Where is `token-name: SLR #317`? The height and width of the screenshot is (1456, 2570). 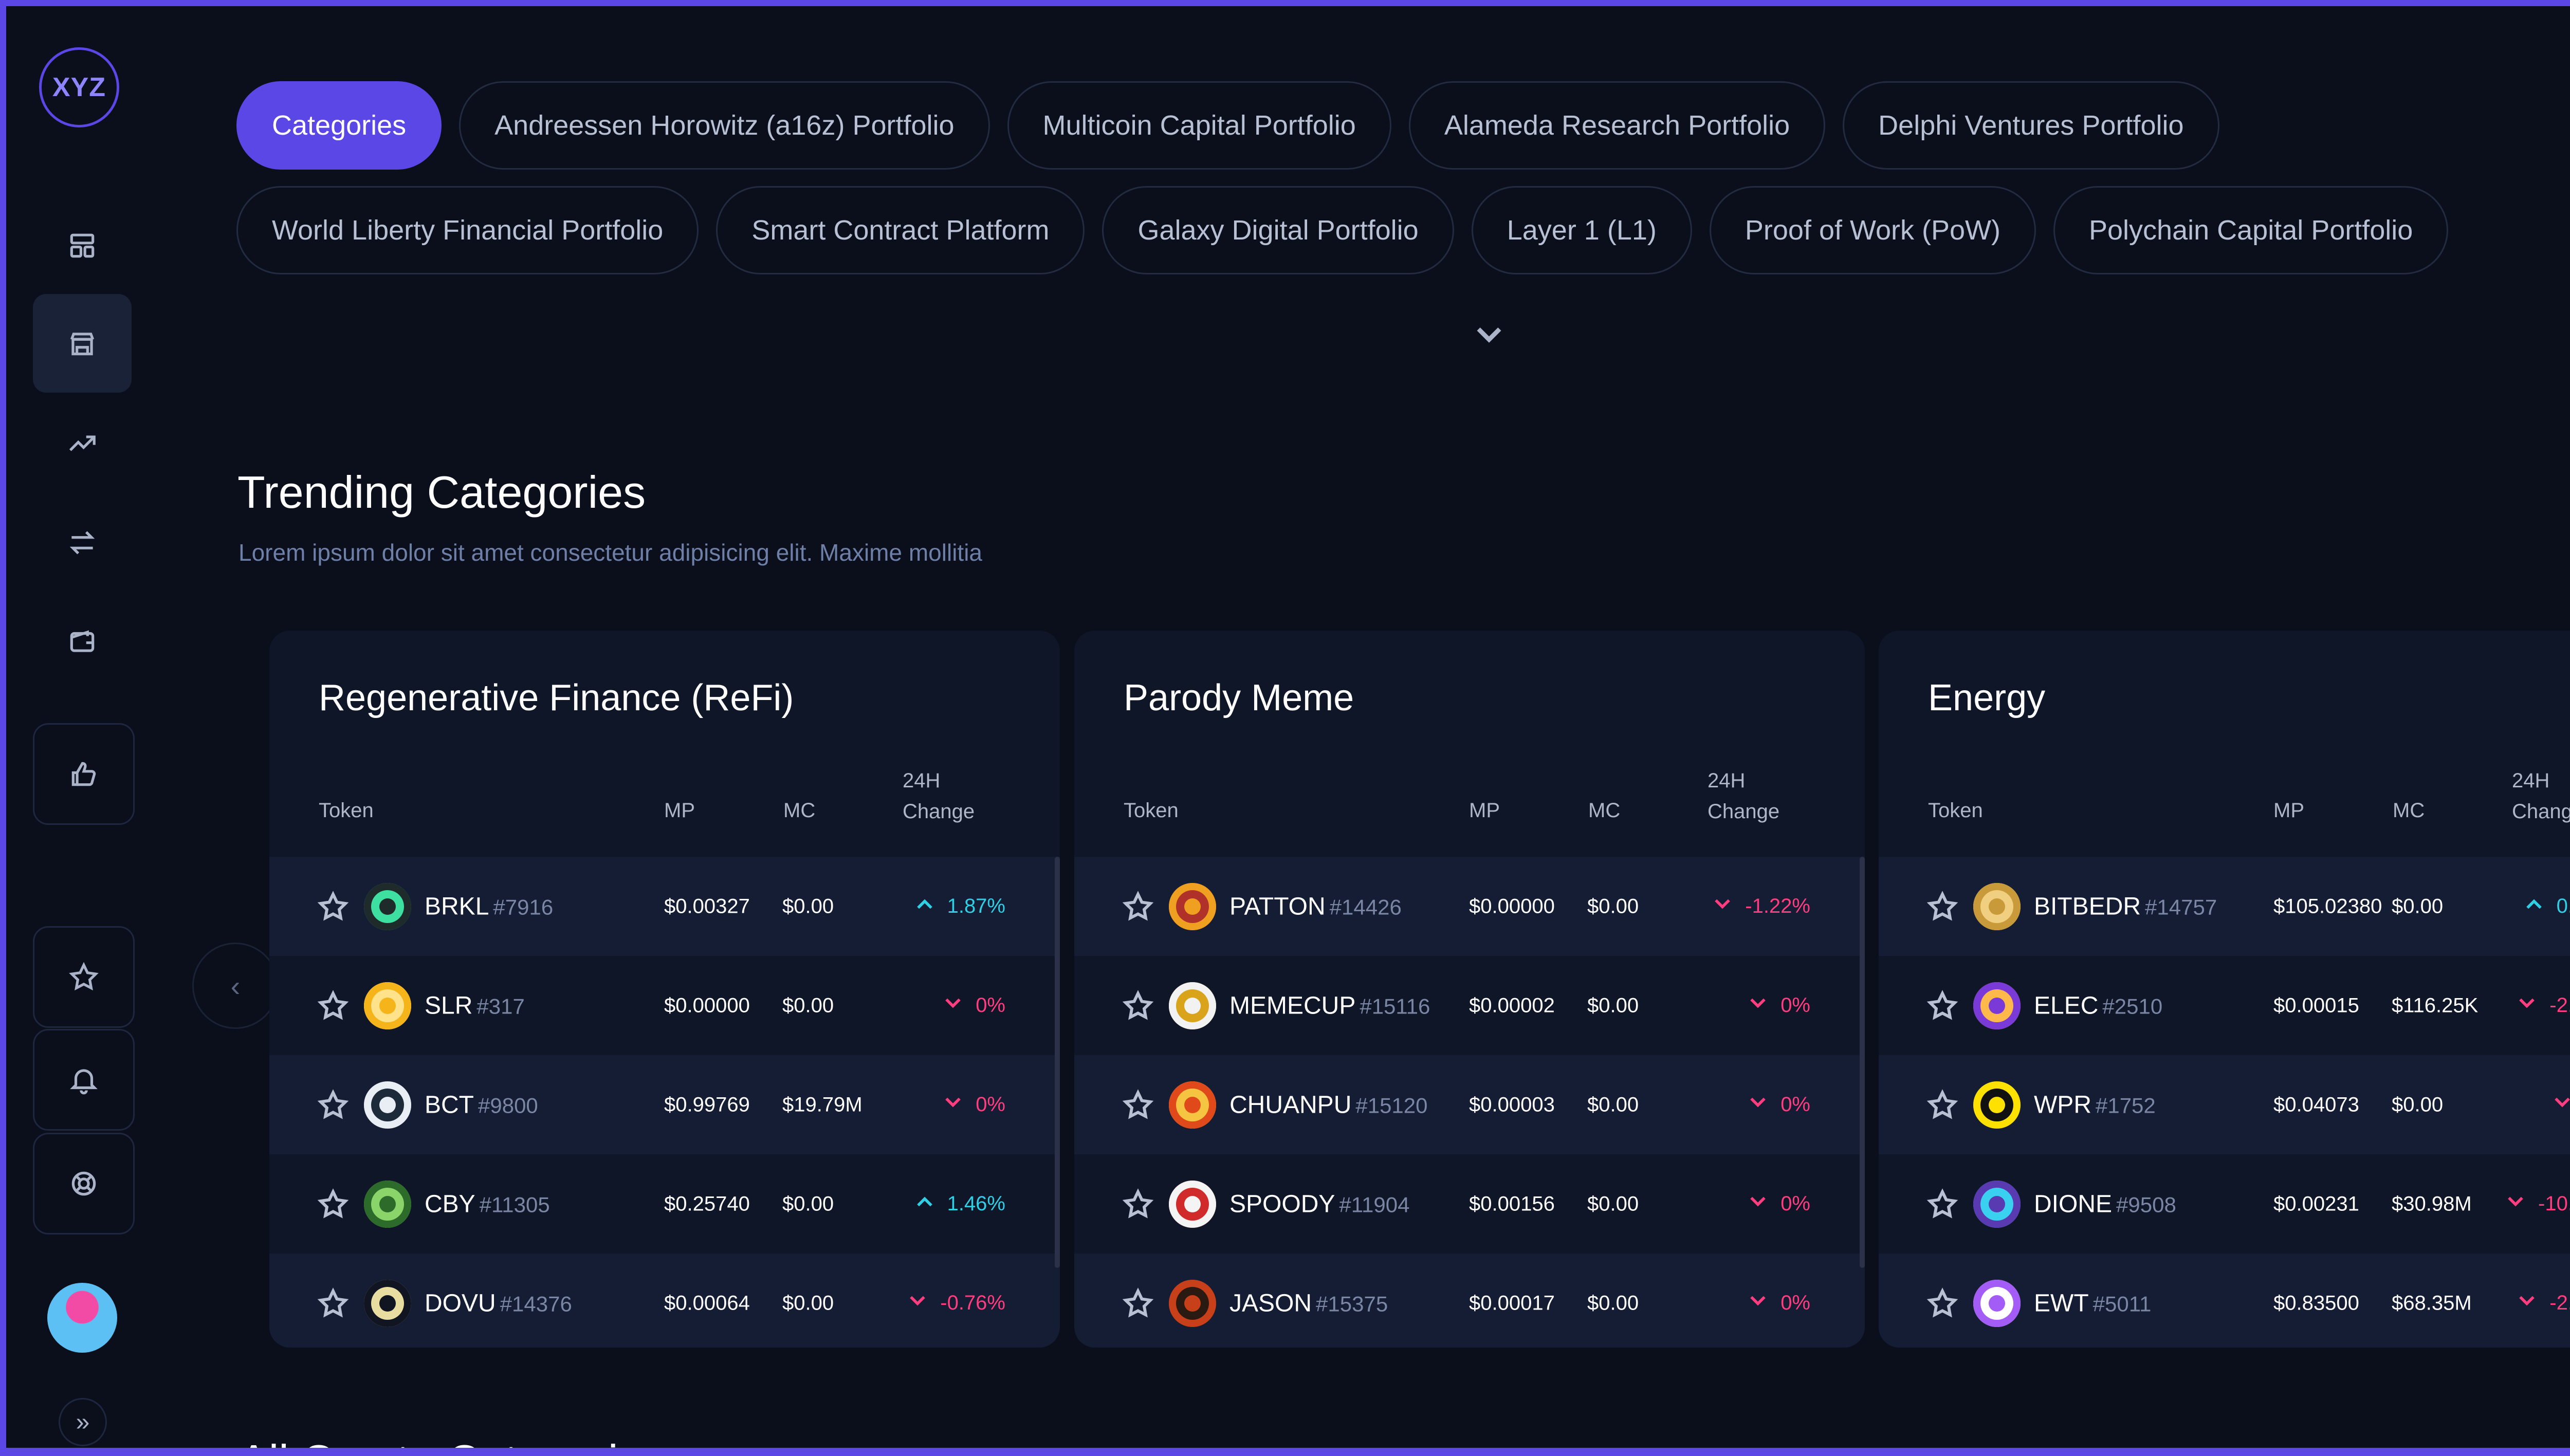
token-name: SLR #317 is located at coordinates (475, 1005).